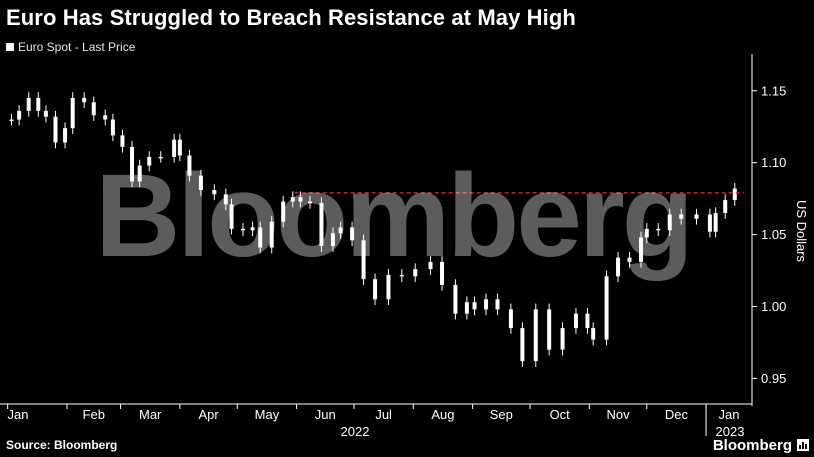 This screenshot has height=457, width=814. What do you see at coordinates (442, 414) in the screenshot?
I see `x-tick-label: Aug` at bounding box center [442, 414].